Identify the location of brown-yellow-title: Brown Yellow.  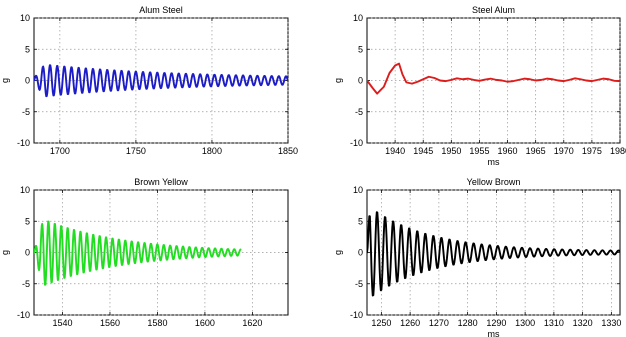
(161, 182).